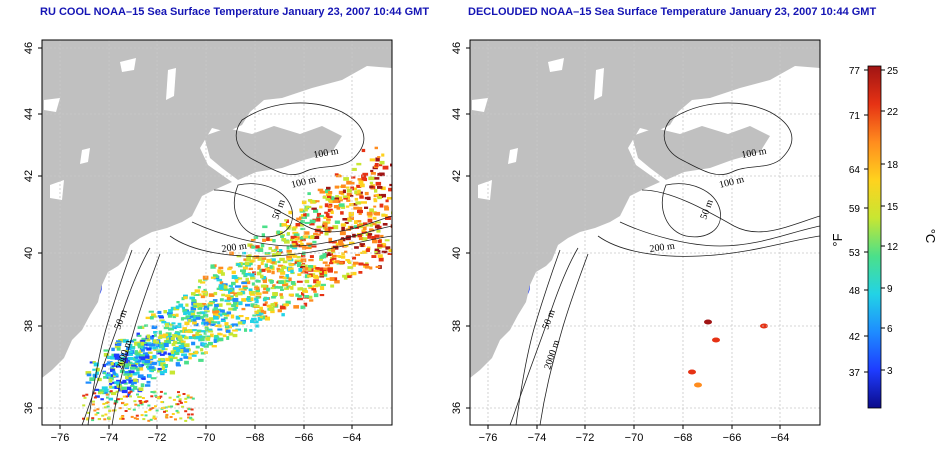 This screenshot has width=950, height=475. What do you see at coordinates (855, 253) in the screenshot?
I see `fahrenheit-tick-label: 53` at bounding box center [855, 253].